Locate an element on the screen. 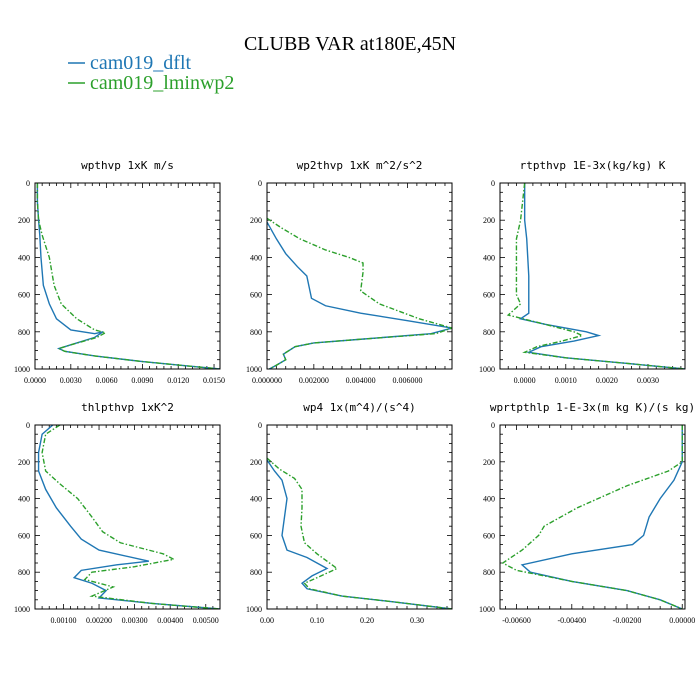 The height and width of the screenshot is (700, 700). x-tick-label: 0.000000 is located at coordinates (267, 380).